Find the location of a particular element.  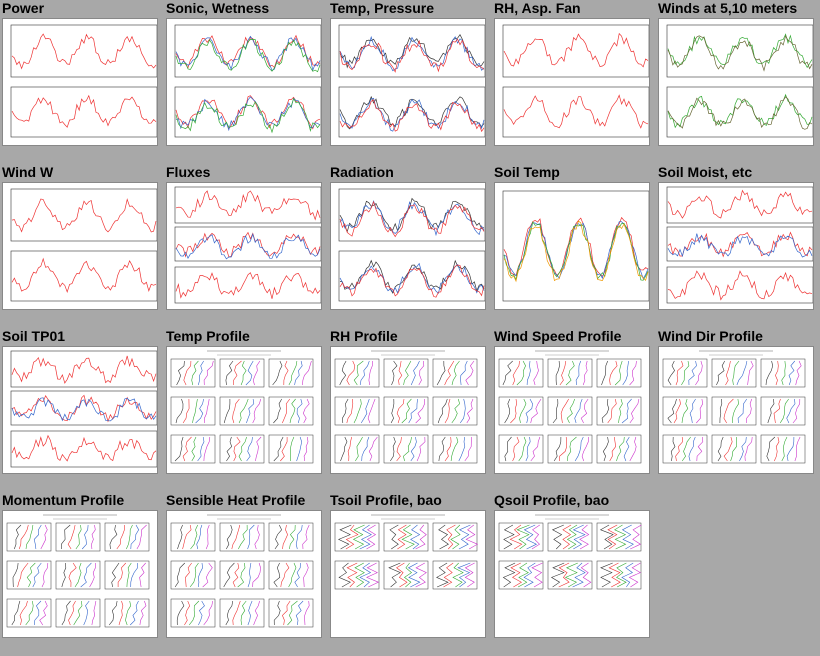

thumbnail-power: Power is located at coordinates (81, 82).